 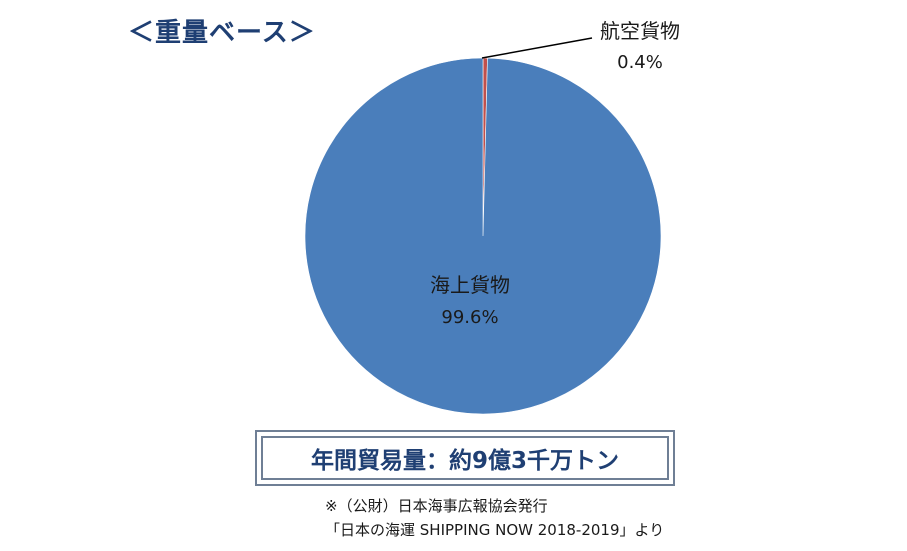 What do you see at coordinates (495, 530) in the screenshot?
I see `source-note-line2: 「日本の海運 SHIPPING NOW 2018-2019」より` at bounding box center [495, 530].